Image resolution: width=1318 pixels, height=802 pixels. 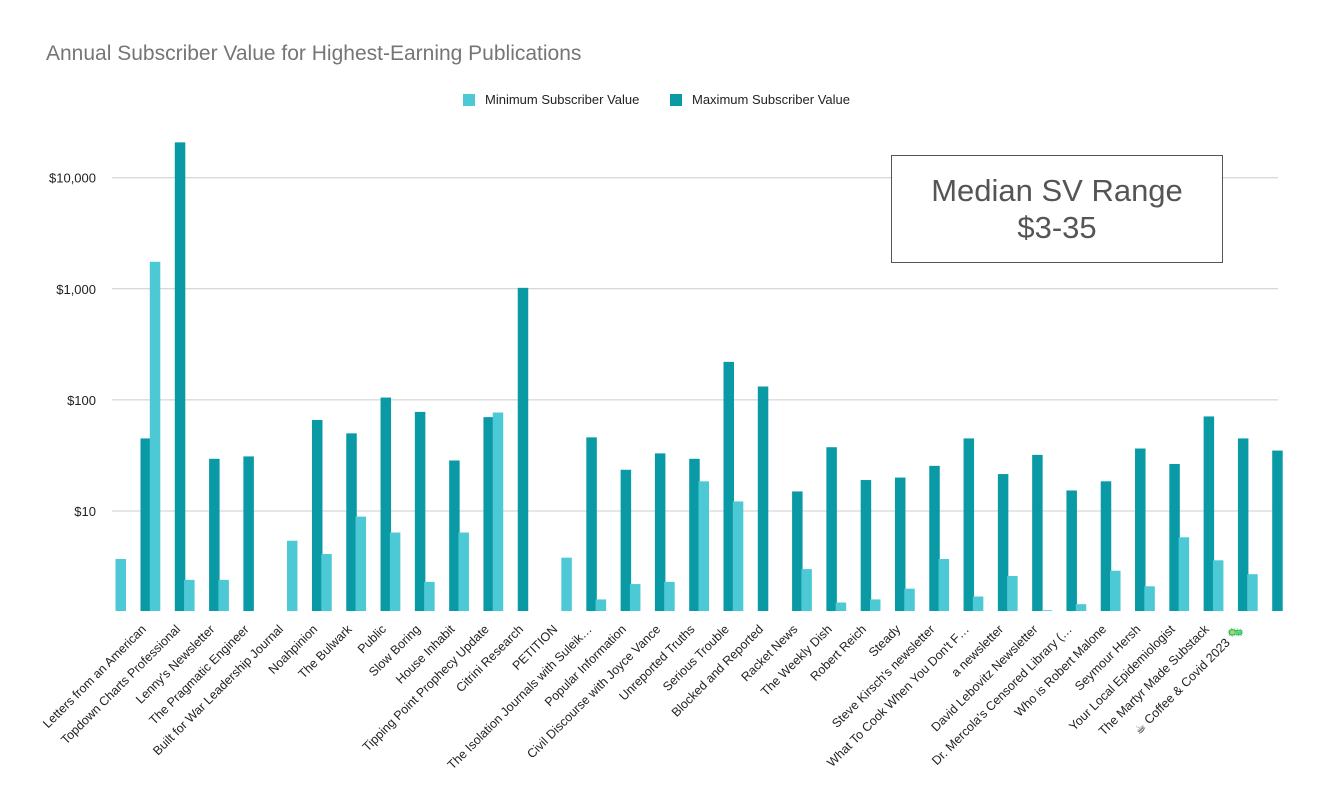 I want to click on legend-swatch-min, so click(x=469, y=99).